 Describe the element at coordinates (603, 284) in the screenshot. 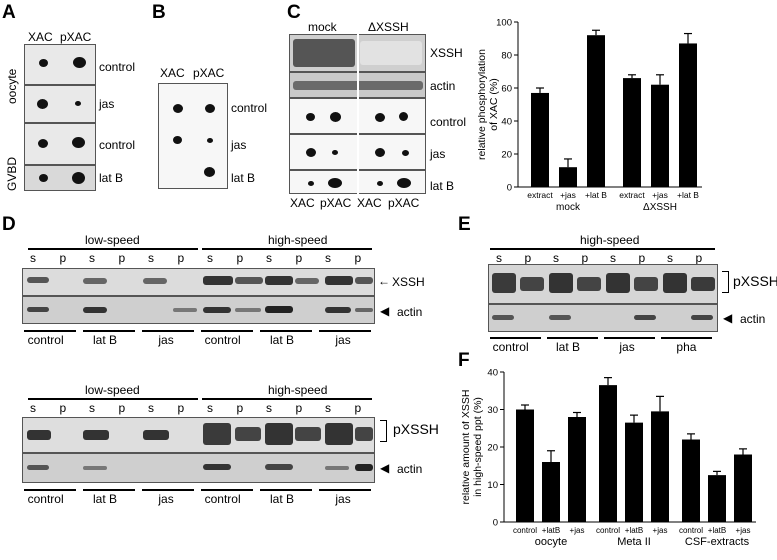

I see `panel-e-blot-pxssh` at that location.